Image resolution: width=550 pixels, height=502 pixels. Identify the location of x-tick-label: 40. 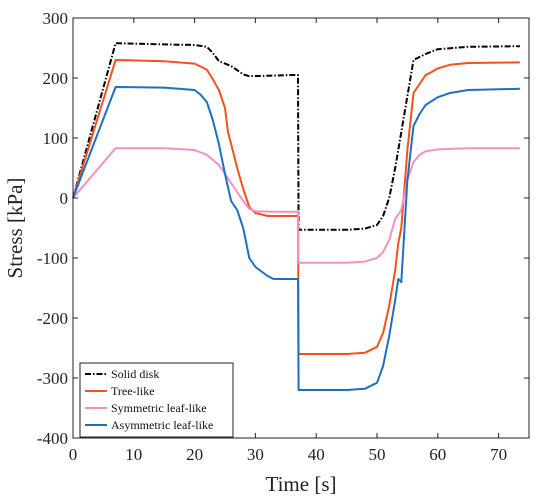
(316, 454).